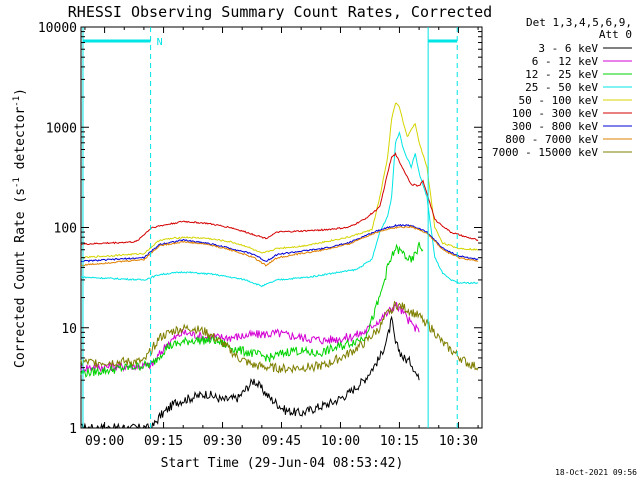 The height and width of the screenshot is (480, 640). Describe the element at coordinates (545, 152) in the screenshot. I see `legend-label: 7000 - 15000 keV` at that location.